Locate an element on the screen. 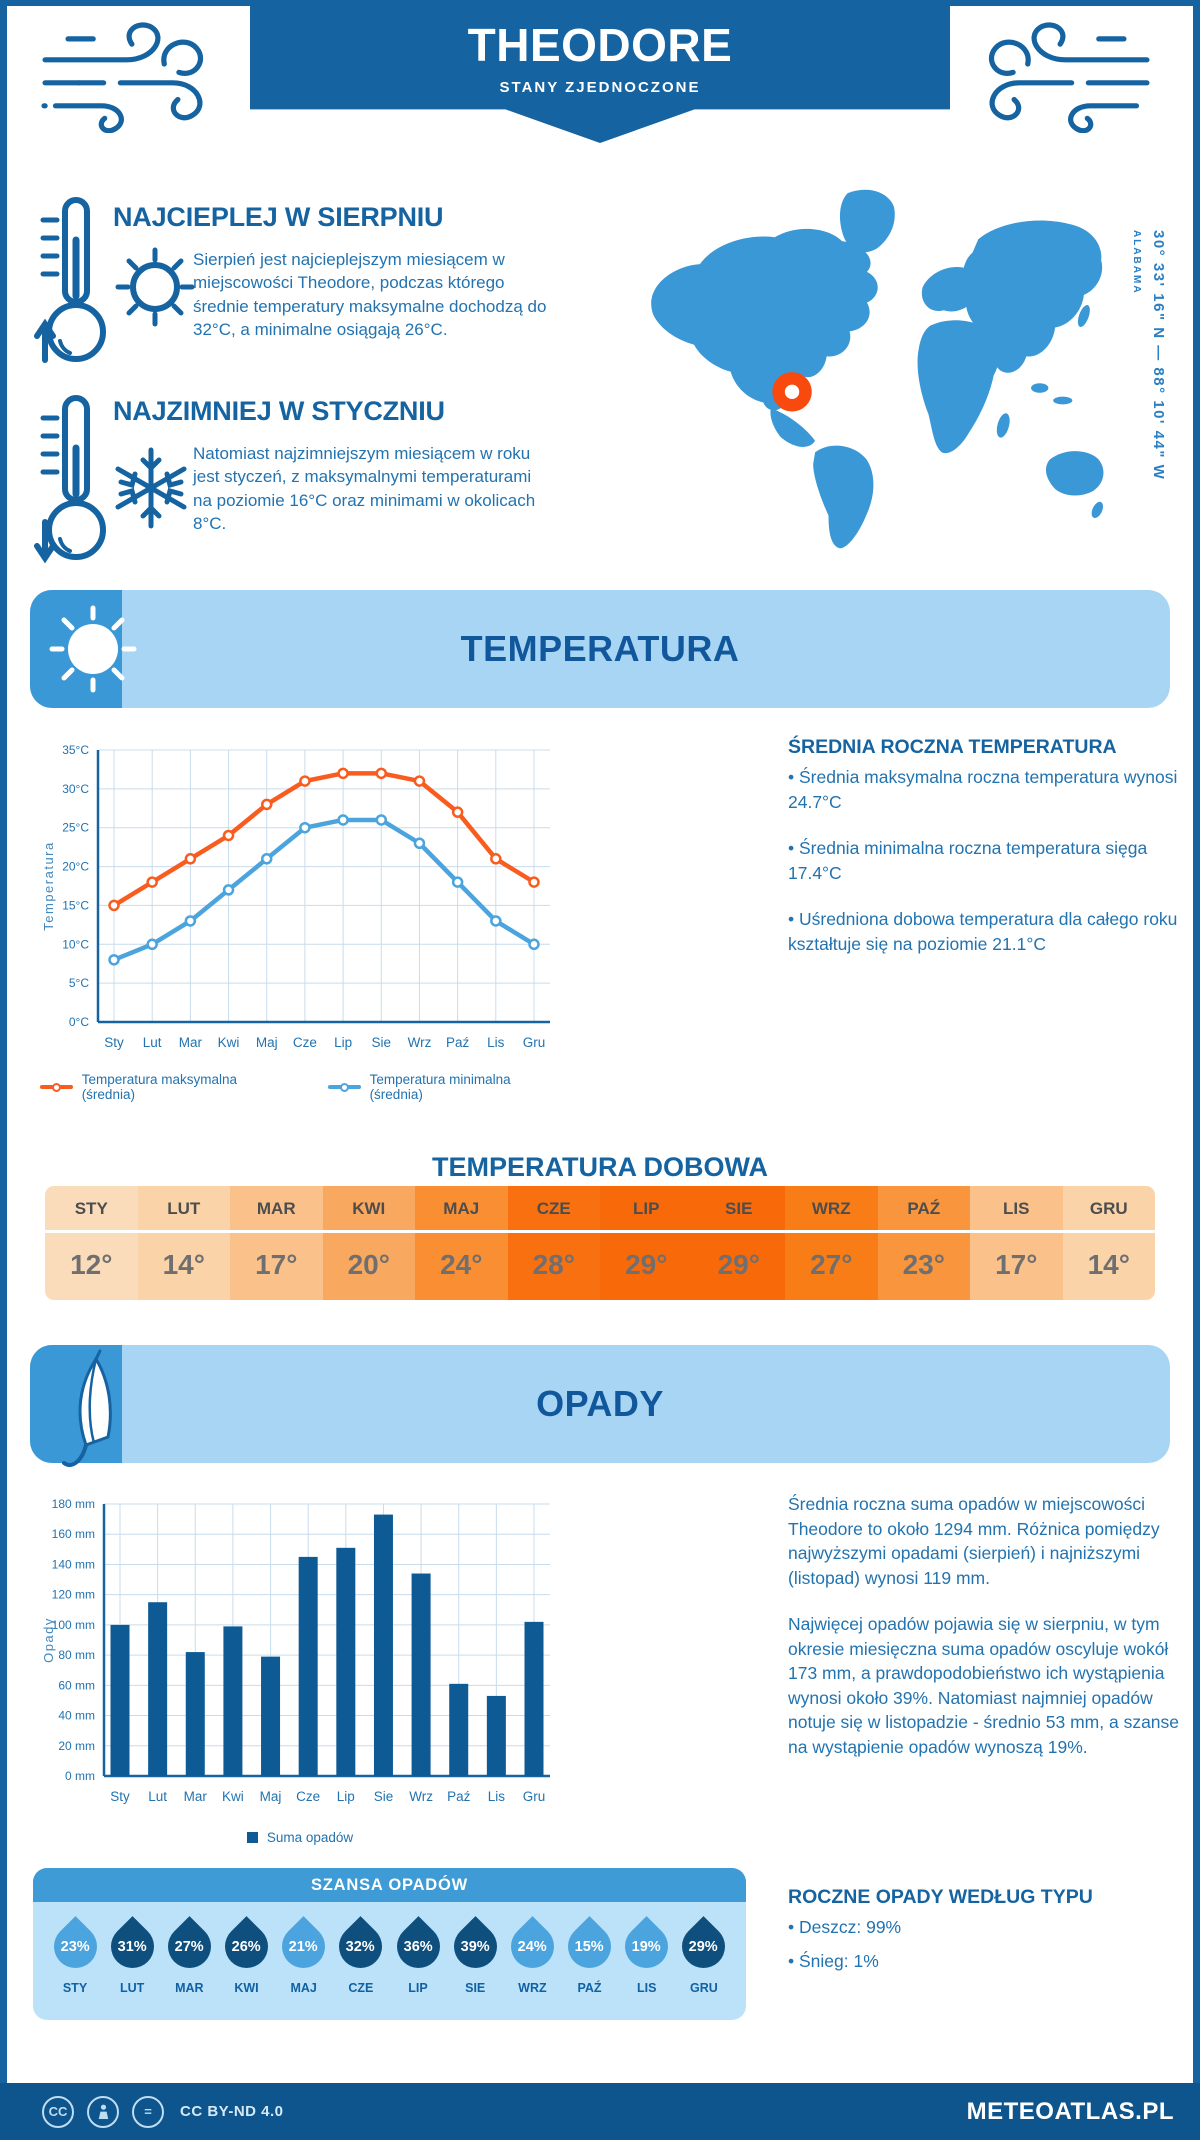 The width and height of the screenshot is (1200, 2140). svg-text: Opady is located at coordinates (48, 1640).